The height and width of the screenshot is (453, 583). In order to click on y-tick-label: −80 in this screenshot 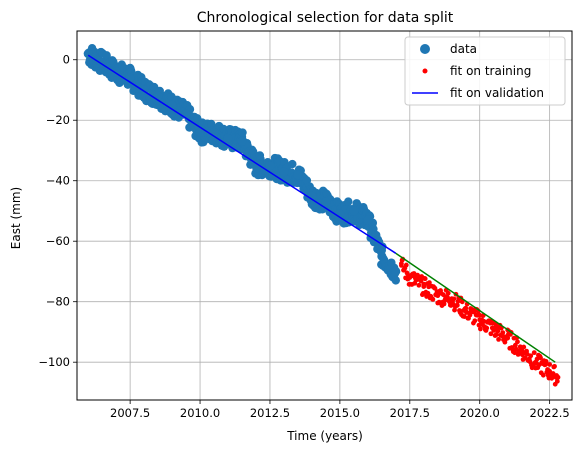, I will do `click(58, 302)`.